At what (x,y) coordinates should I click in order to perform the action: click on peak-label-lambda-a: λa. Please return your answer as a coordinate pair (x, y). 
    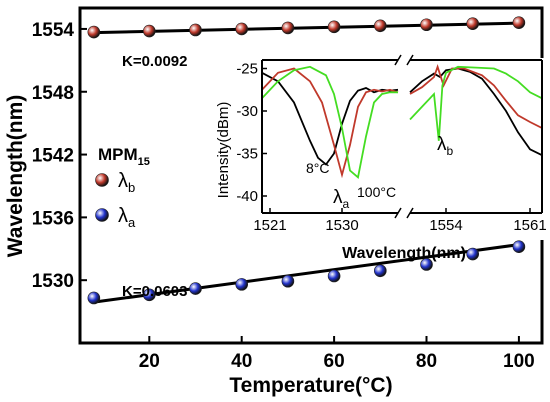
    Looking at the image, I should click on (341, 199).